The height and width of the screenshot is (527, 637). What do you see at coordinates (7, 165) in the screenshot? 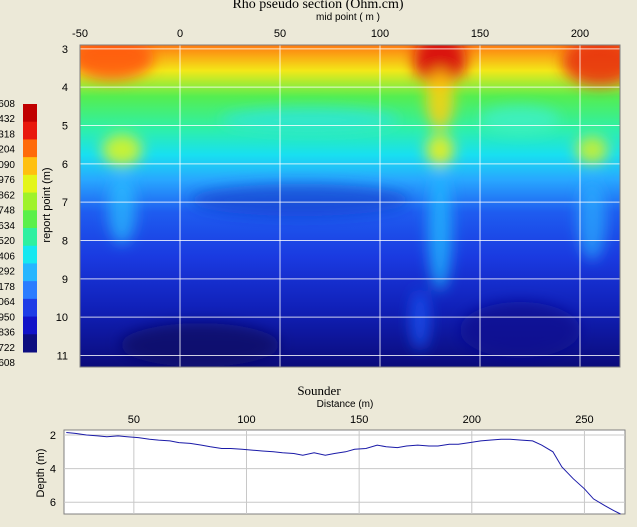
I see `colorbar-label: 2090` at bounding box center [7, 165].